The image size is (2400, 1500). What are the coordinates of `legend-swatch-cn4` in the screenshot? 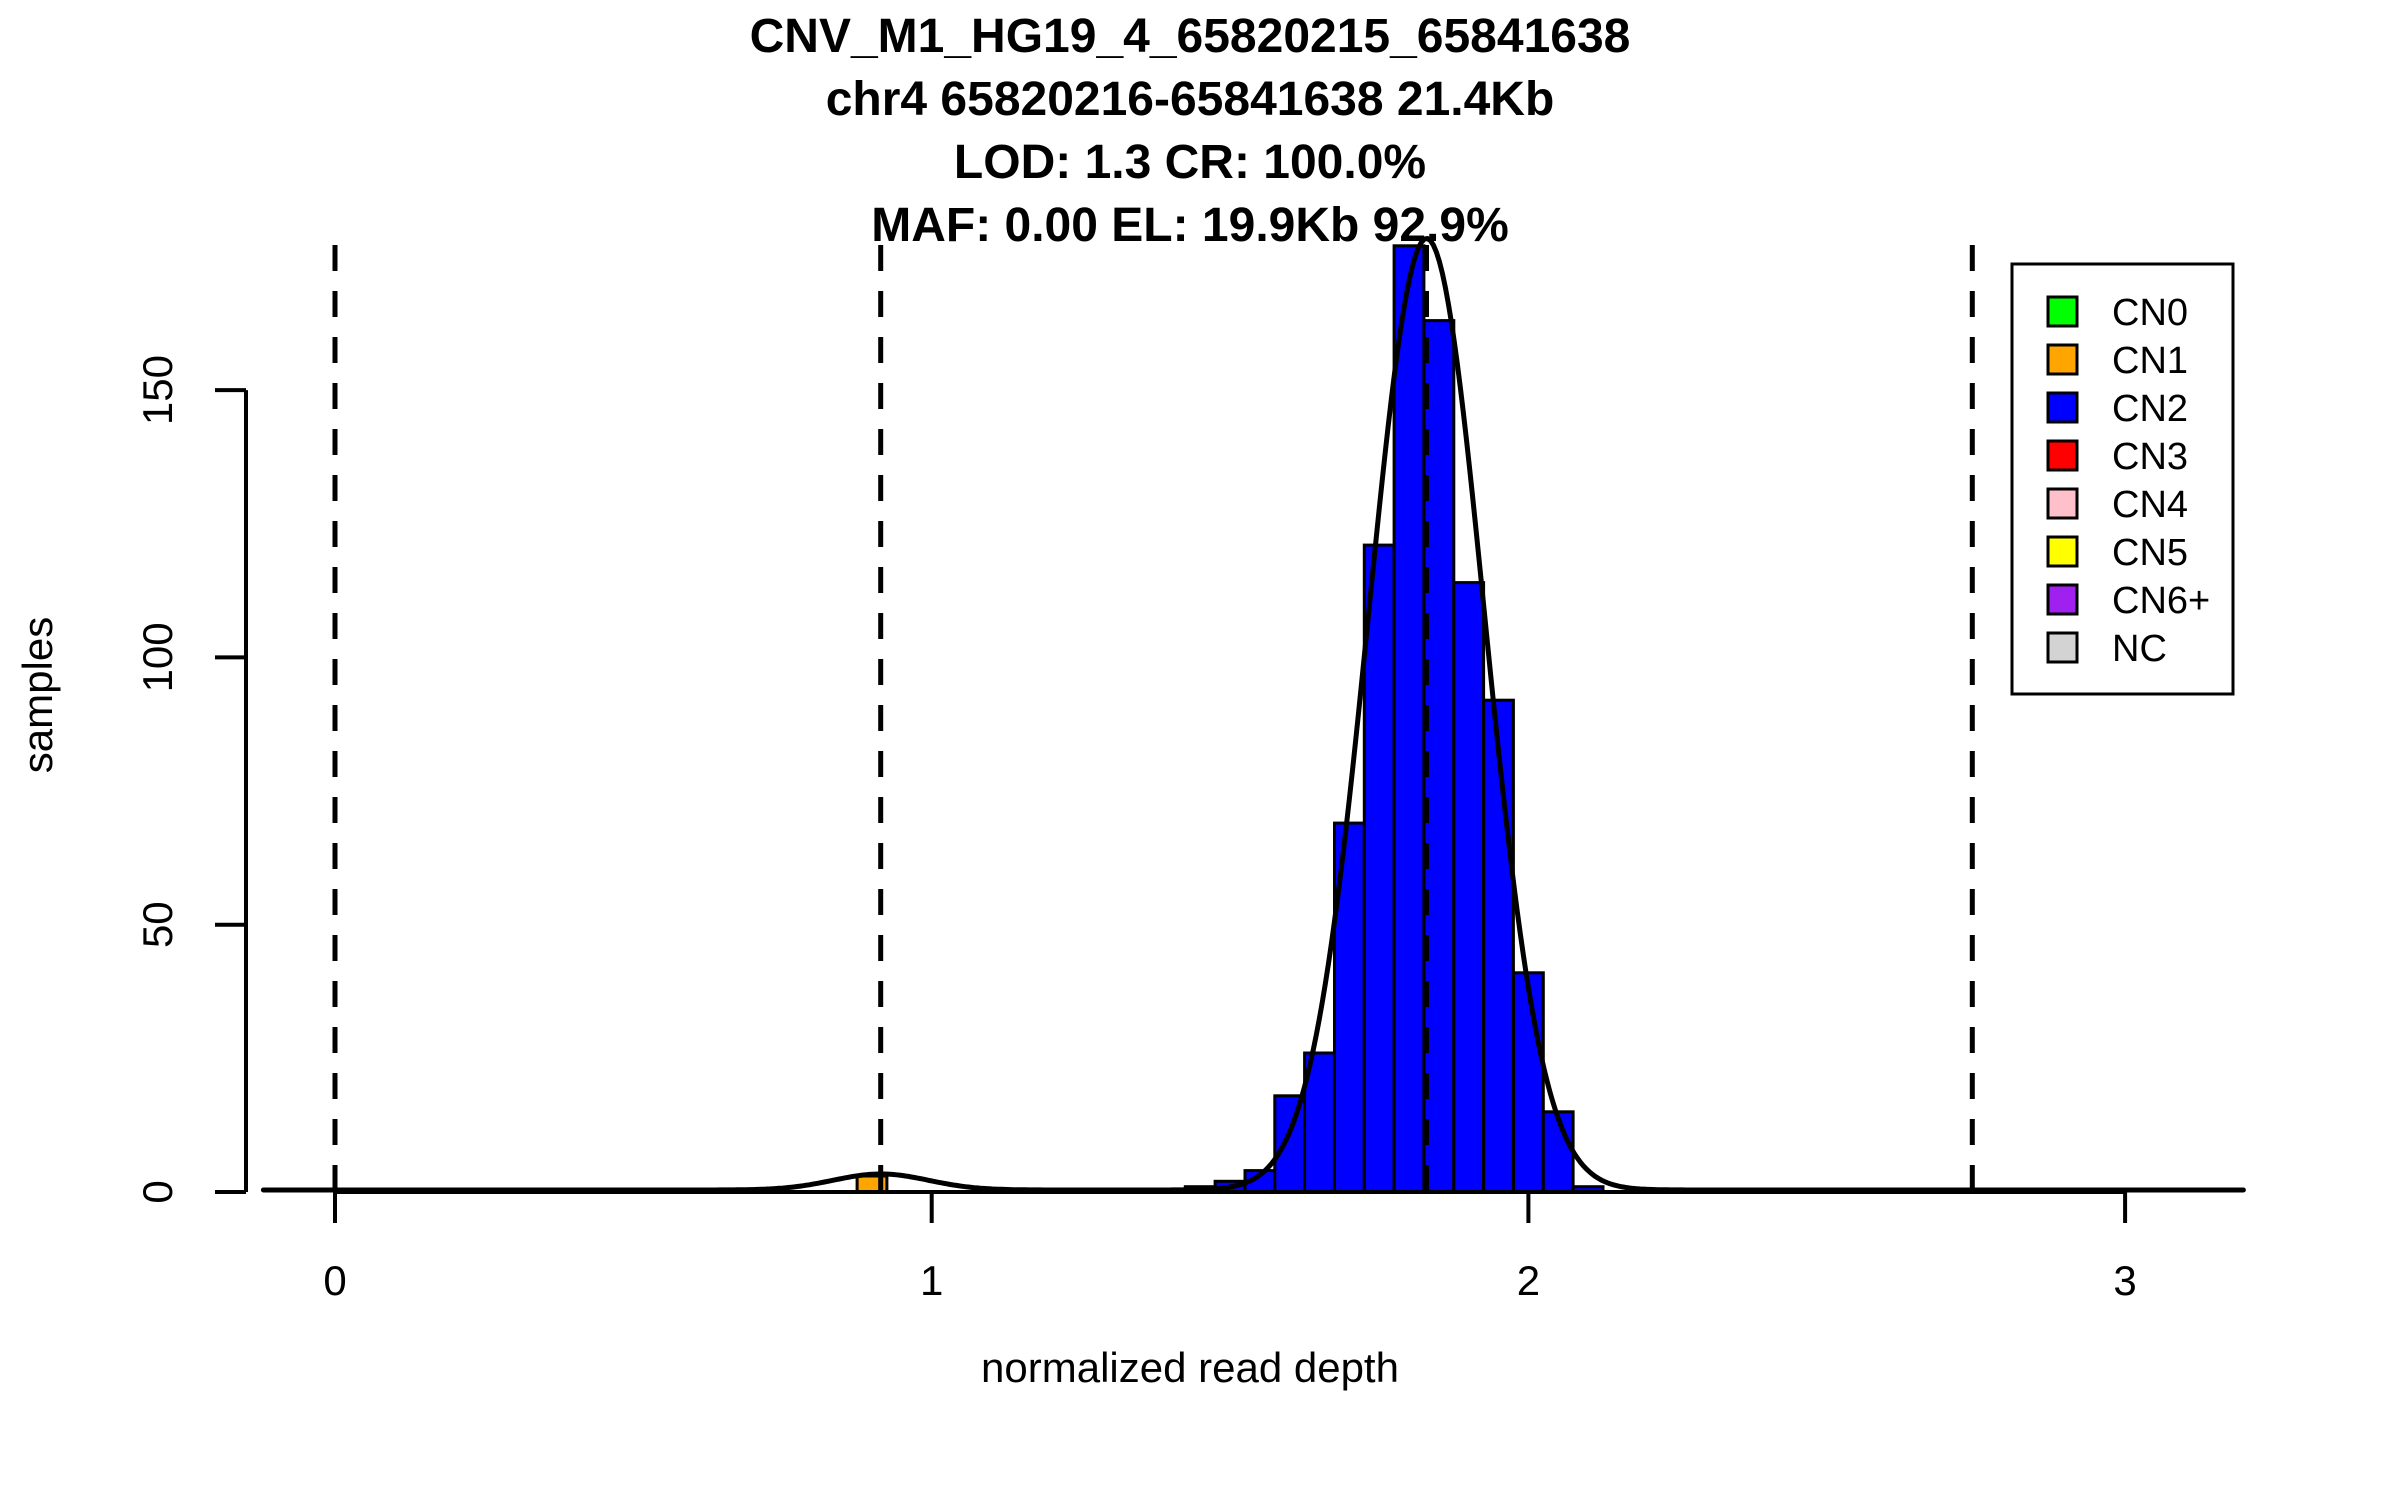 It's located at (2062, 503).